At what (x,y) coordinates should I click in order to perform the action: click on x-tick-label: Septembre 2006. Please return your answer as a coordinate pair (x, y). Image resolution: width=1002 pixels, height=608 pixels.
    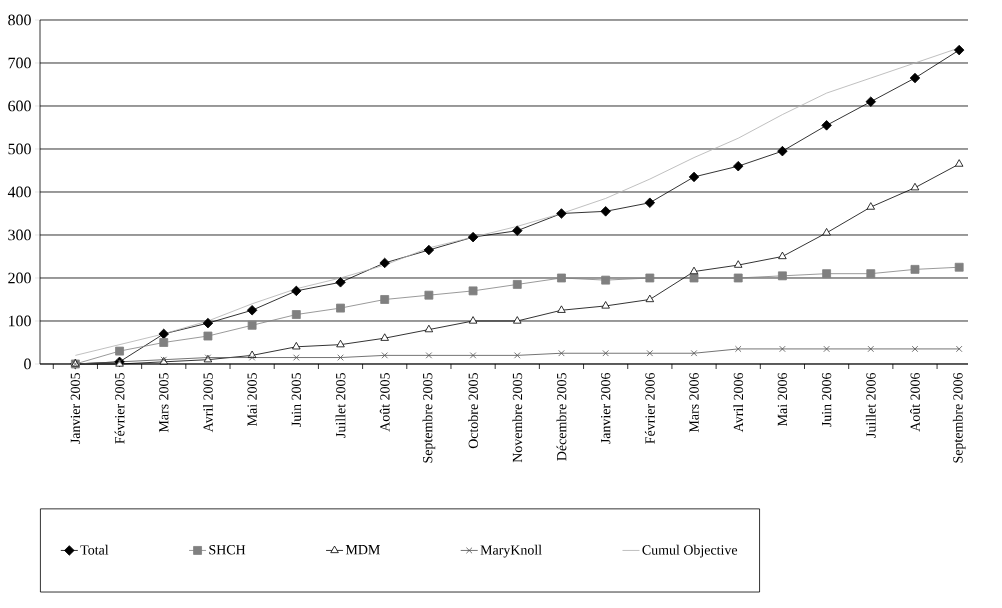
    Looking at the image, I should click on (959, 417).